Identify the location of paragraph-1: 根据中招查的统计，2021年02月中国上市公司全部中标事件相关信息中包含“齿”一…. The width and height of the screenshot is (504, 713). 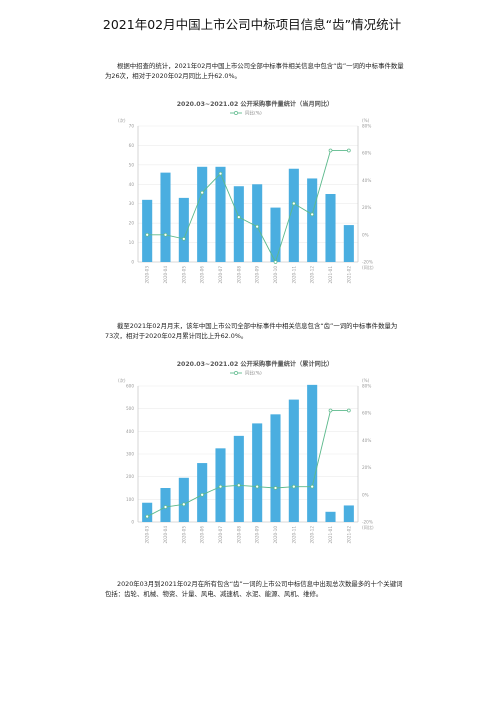
(254, 71).